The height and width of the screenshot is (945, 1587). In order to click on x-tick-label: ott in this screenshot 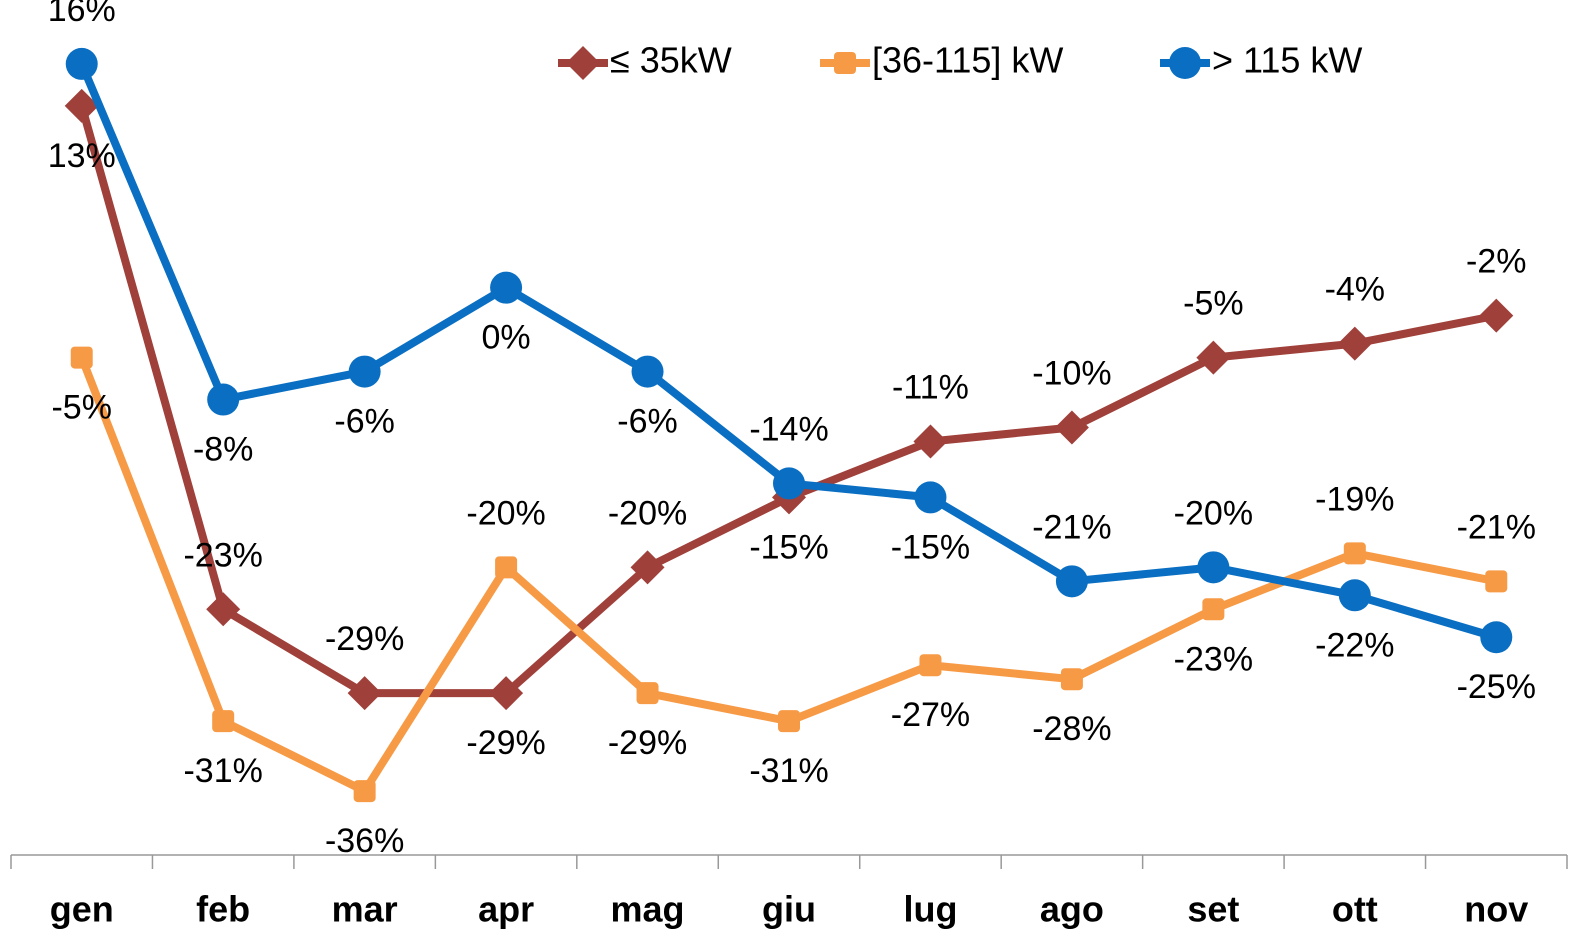, I will do `click(1355, 909)`.